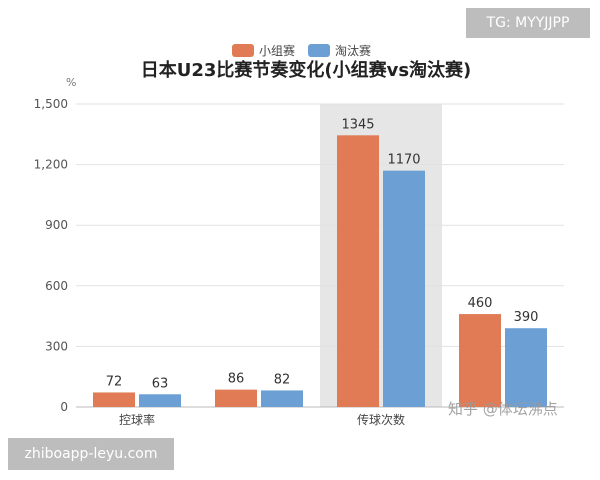  Describe the element at coordinates (56, 286) in the screenshot. I see `y-tick-label: 600` at that location.